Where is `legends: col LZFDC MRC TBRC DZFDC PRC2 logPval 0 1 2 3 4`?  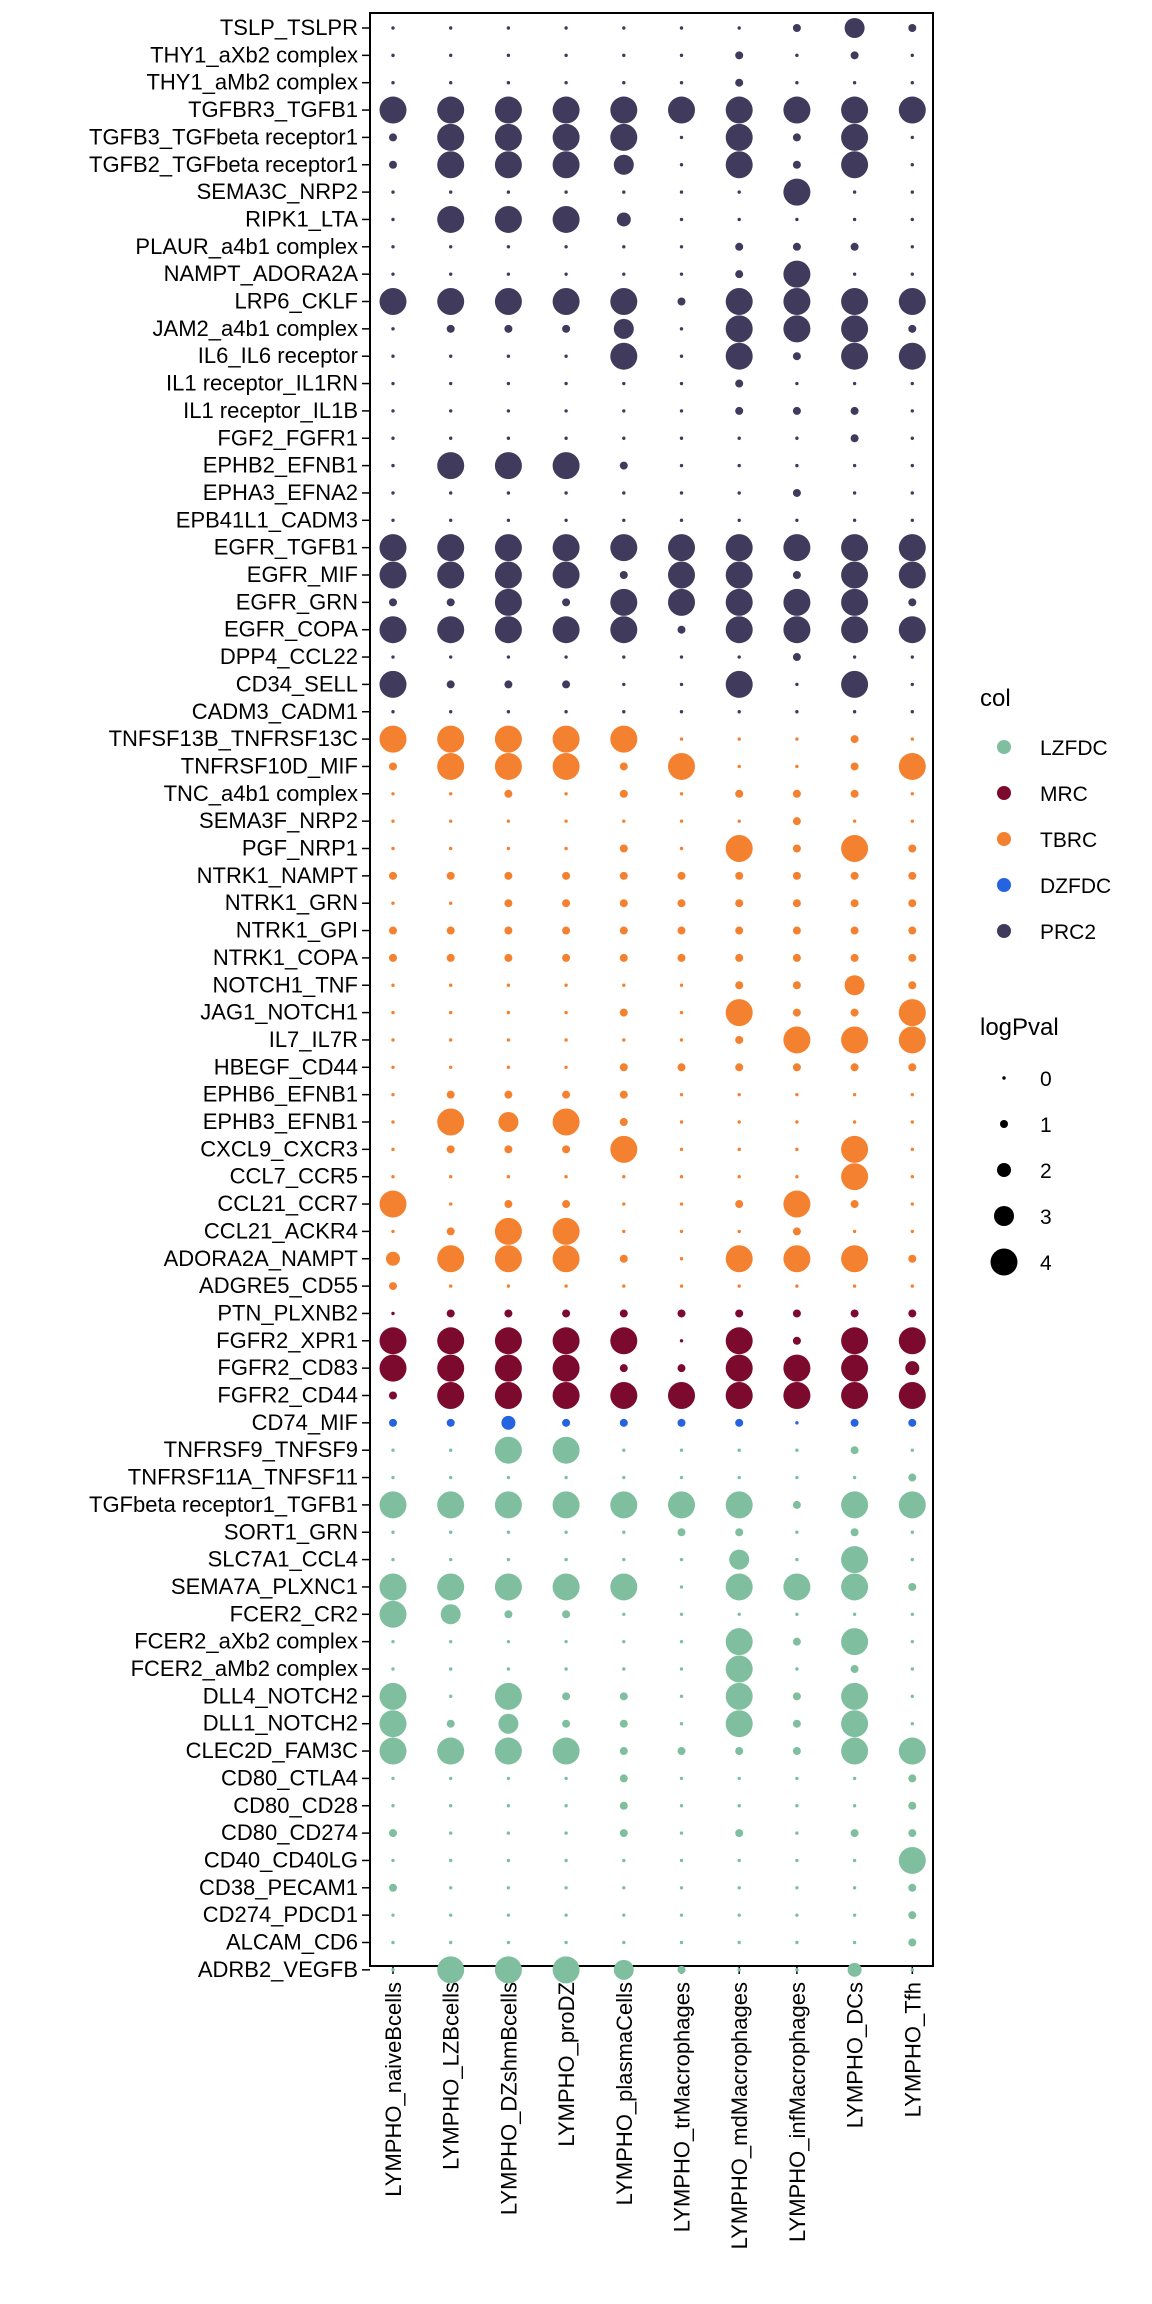 legends: col LZFDC MRC TBRC DZFDC PRC2 logPval 0 1 2 3 4 is located at coordinates (1045, 980).